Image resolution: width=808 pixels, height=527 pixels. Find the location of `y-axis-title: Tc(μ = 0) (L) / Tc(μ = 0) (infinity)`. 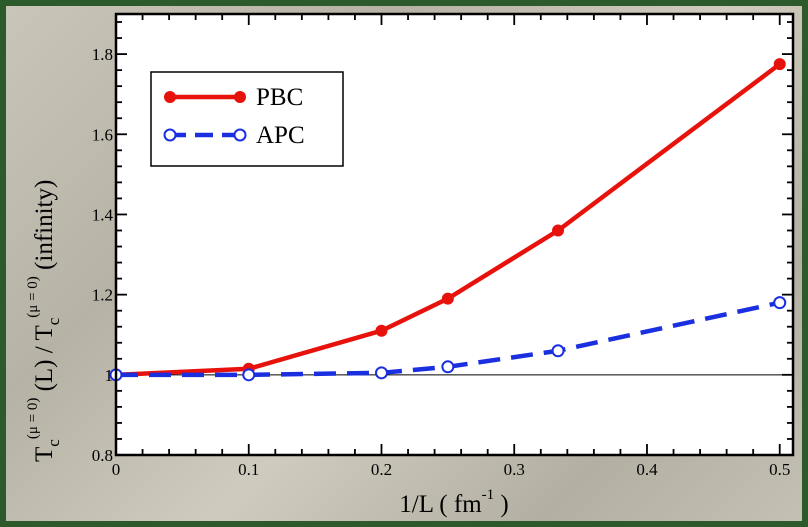

y-axis-title: Tc(μ = 0) (L) / Tc(μ = 0) (infinity) is located at coordinates (44, 321).